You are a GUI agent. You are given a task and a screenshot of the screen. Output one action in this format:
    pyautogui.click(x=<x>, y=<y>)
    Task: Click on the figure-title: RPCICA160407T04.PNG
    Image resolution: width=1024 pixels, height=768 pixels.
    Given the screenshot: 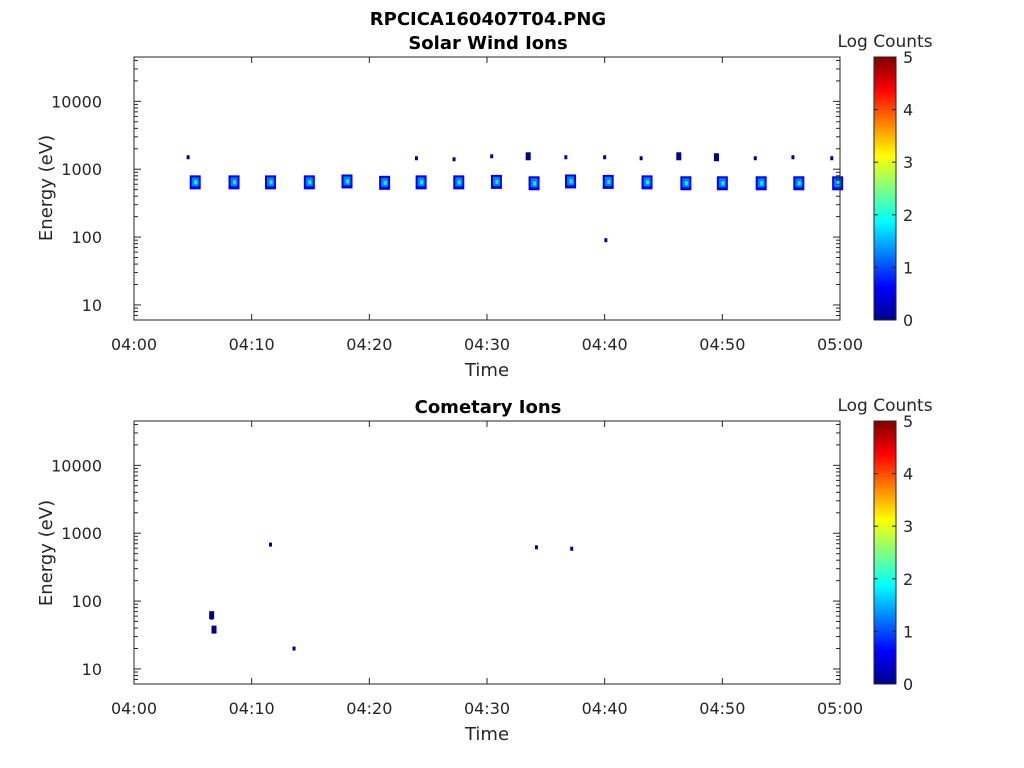 What is the action you would take?
    pyautogui.click(x=488, y=19)
    